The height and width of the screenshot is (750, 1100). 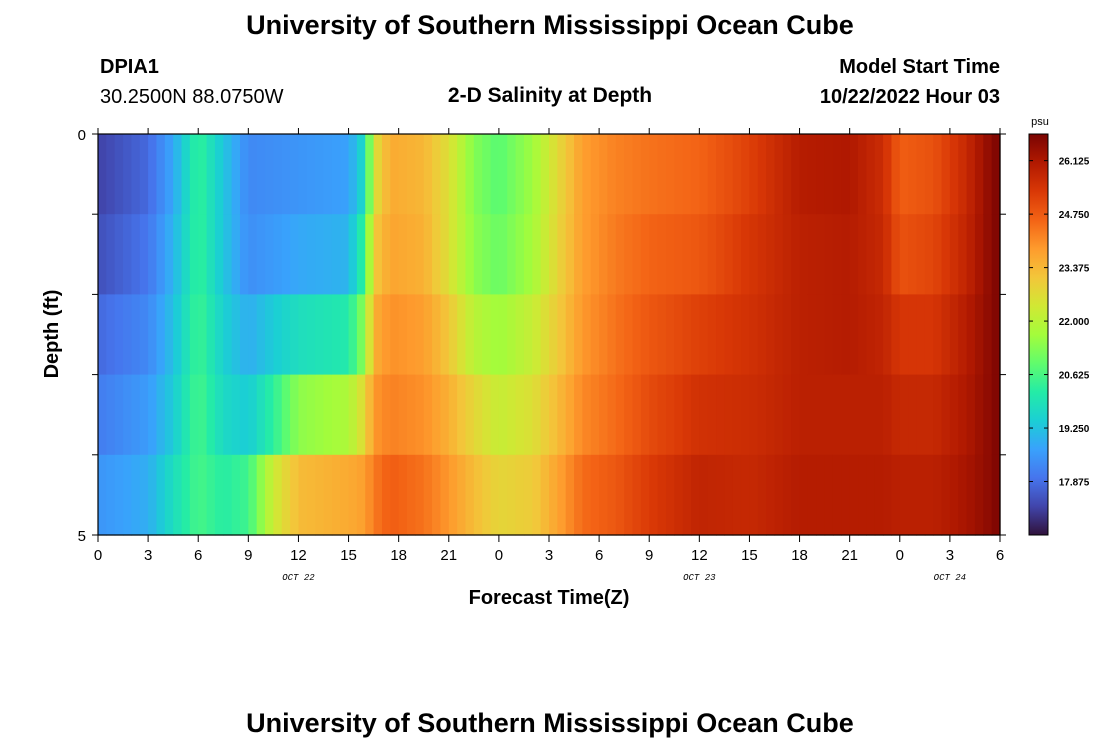 What do you see at coordinates (129, 67) in the screenshot?
I see `station-id: DPIA1` at bounding box center [129, 67].